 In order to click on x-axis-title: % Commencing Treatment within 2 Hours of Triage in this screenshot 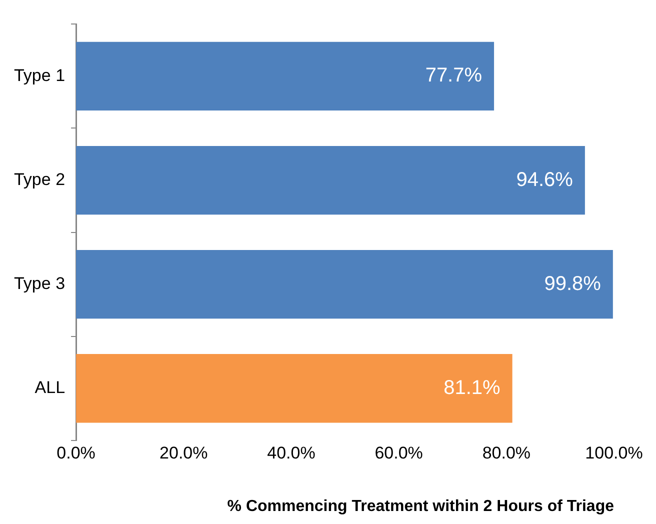, I will do `click(420, 506)`.